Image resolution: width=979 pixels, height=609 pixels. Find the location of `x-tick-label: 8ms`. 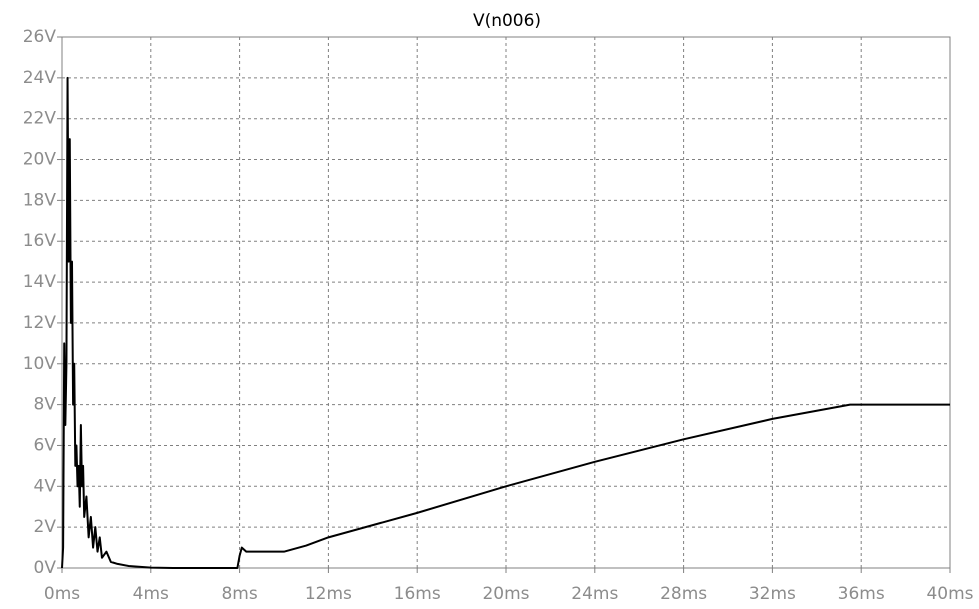

x-tick-label: 8ms is located at coordinates (239, 594).